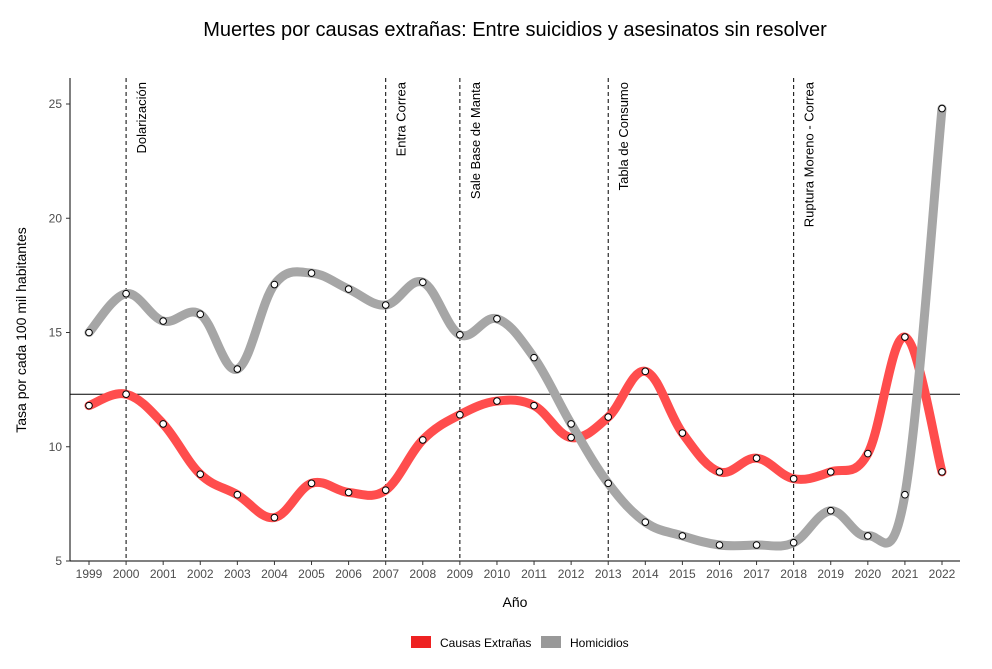 This screenshot has width=992, height=669. Describe the element at coordinates (682, 574) in the screenshot. I see `x-tick-label: 2015` at that location.